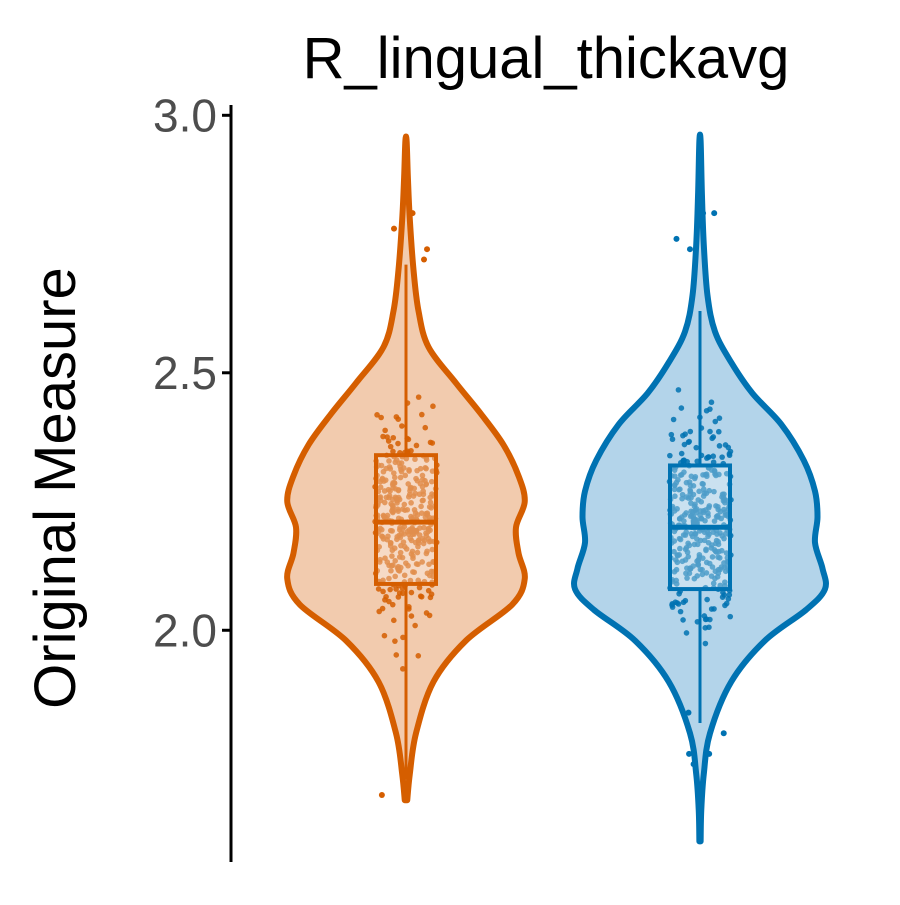 The width and height of the screenshot is (900, 905). I want to click on box-iqr, so click(406, 519).